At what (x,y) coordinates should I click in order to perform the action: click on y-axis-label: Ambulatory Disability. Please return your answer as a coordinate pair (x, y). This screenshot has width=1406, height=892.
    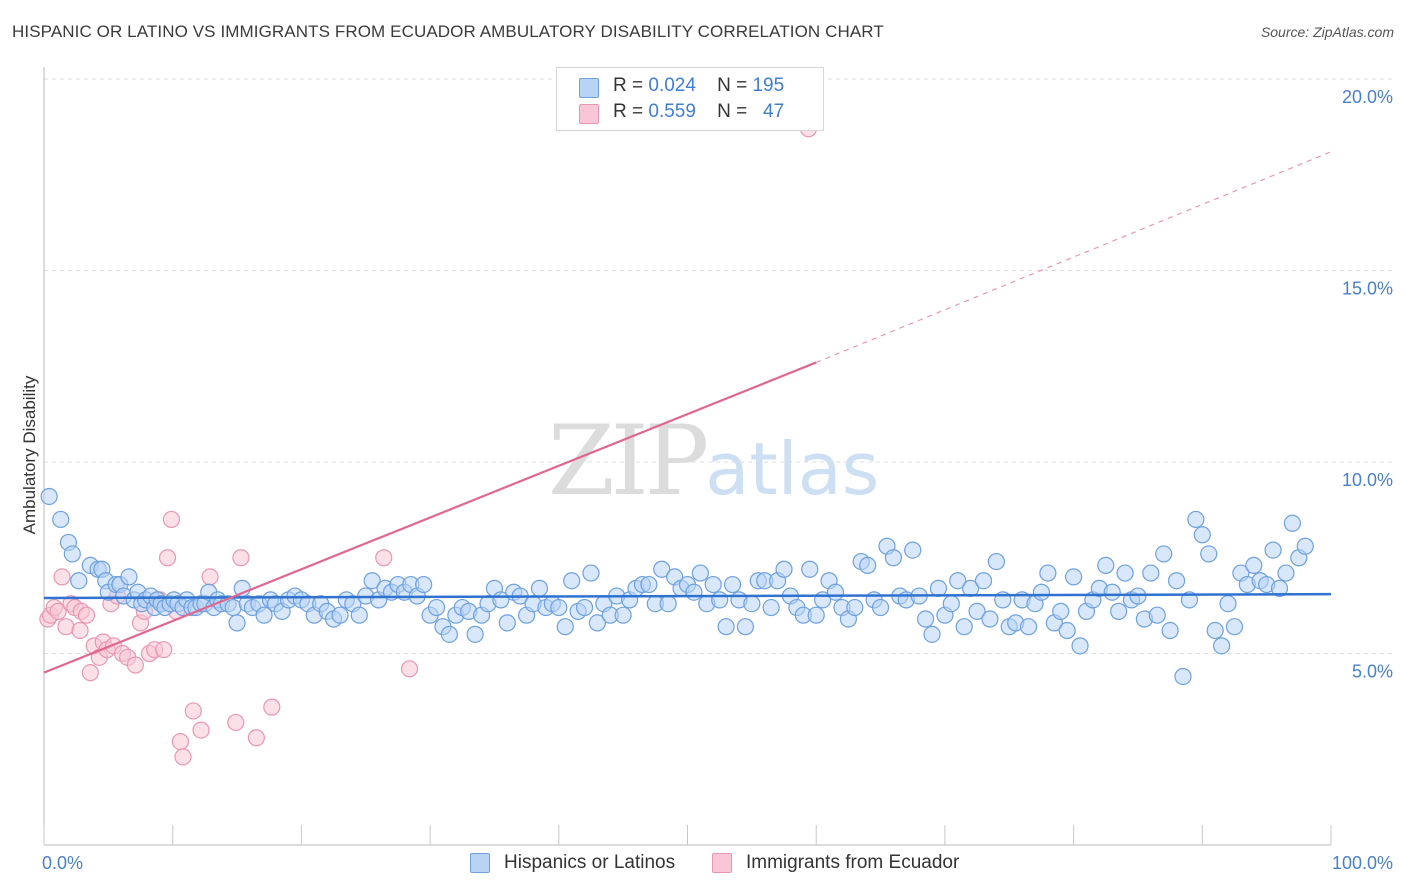
    Looking at the image, I should click on (29, 454).